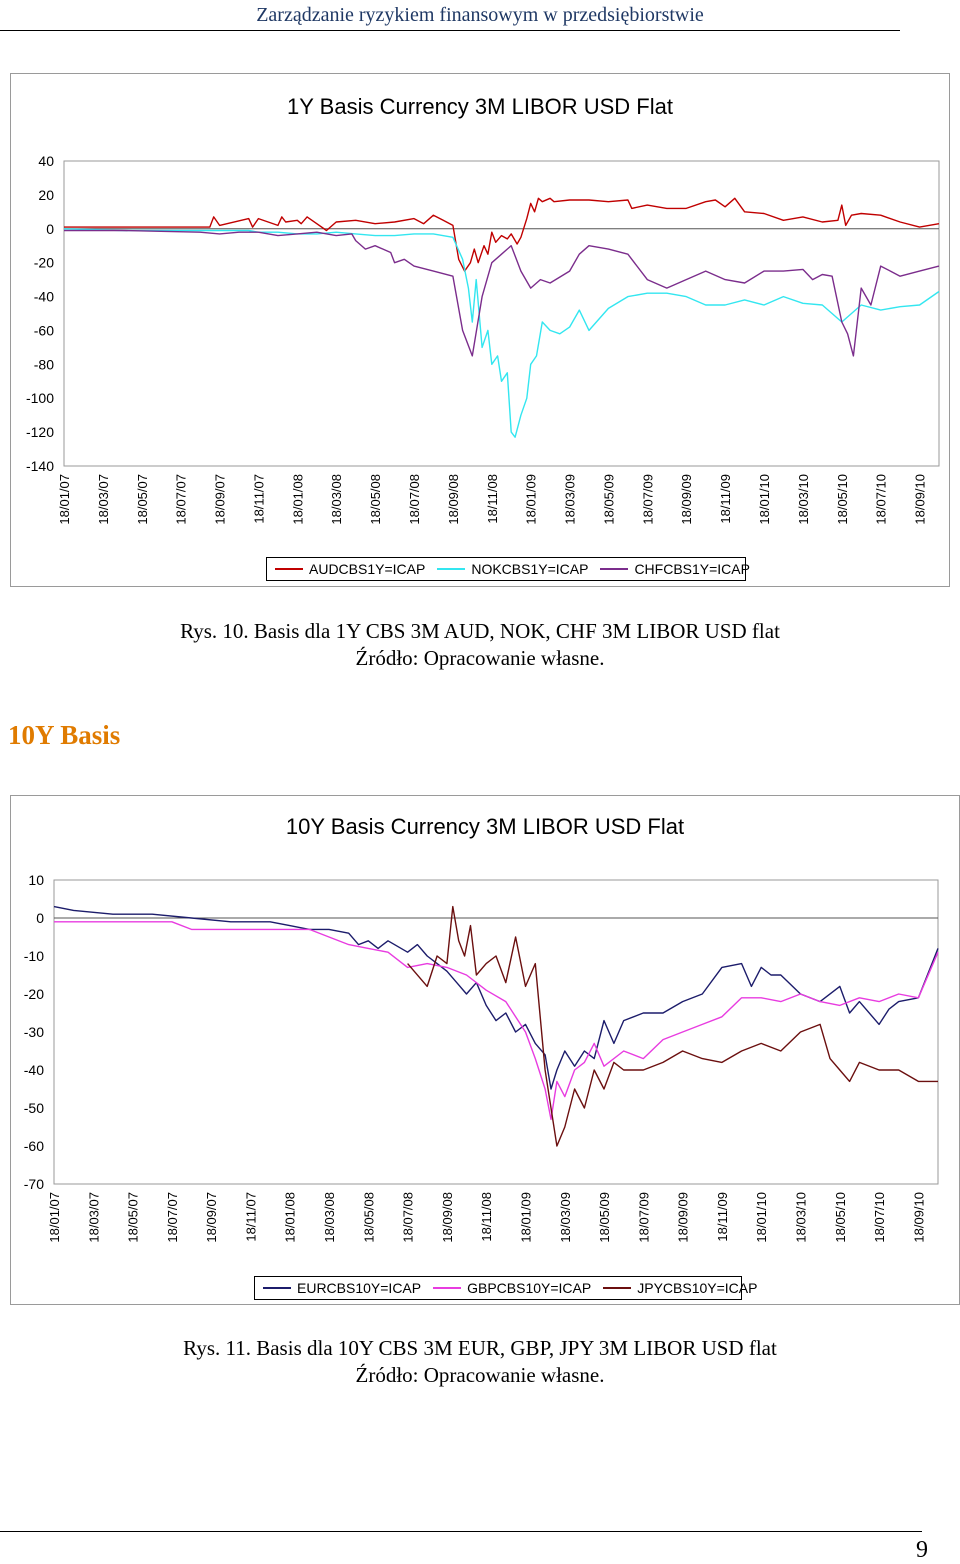  I want to click on legend-item-jpycbs10y: JPYCBS10Y=ICAP, so click(680, 1288).